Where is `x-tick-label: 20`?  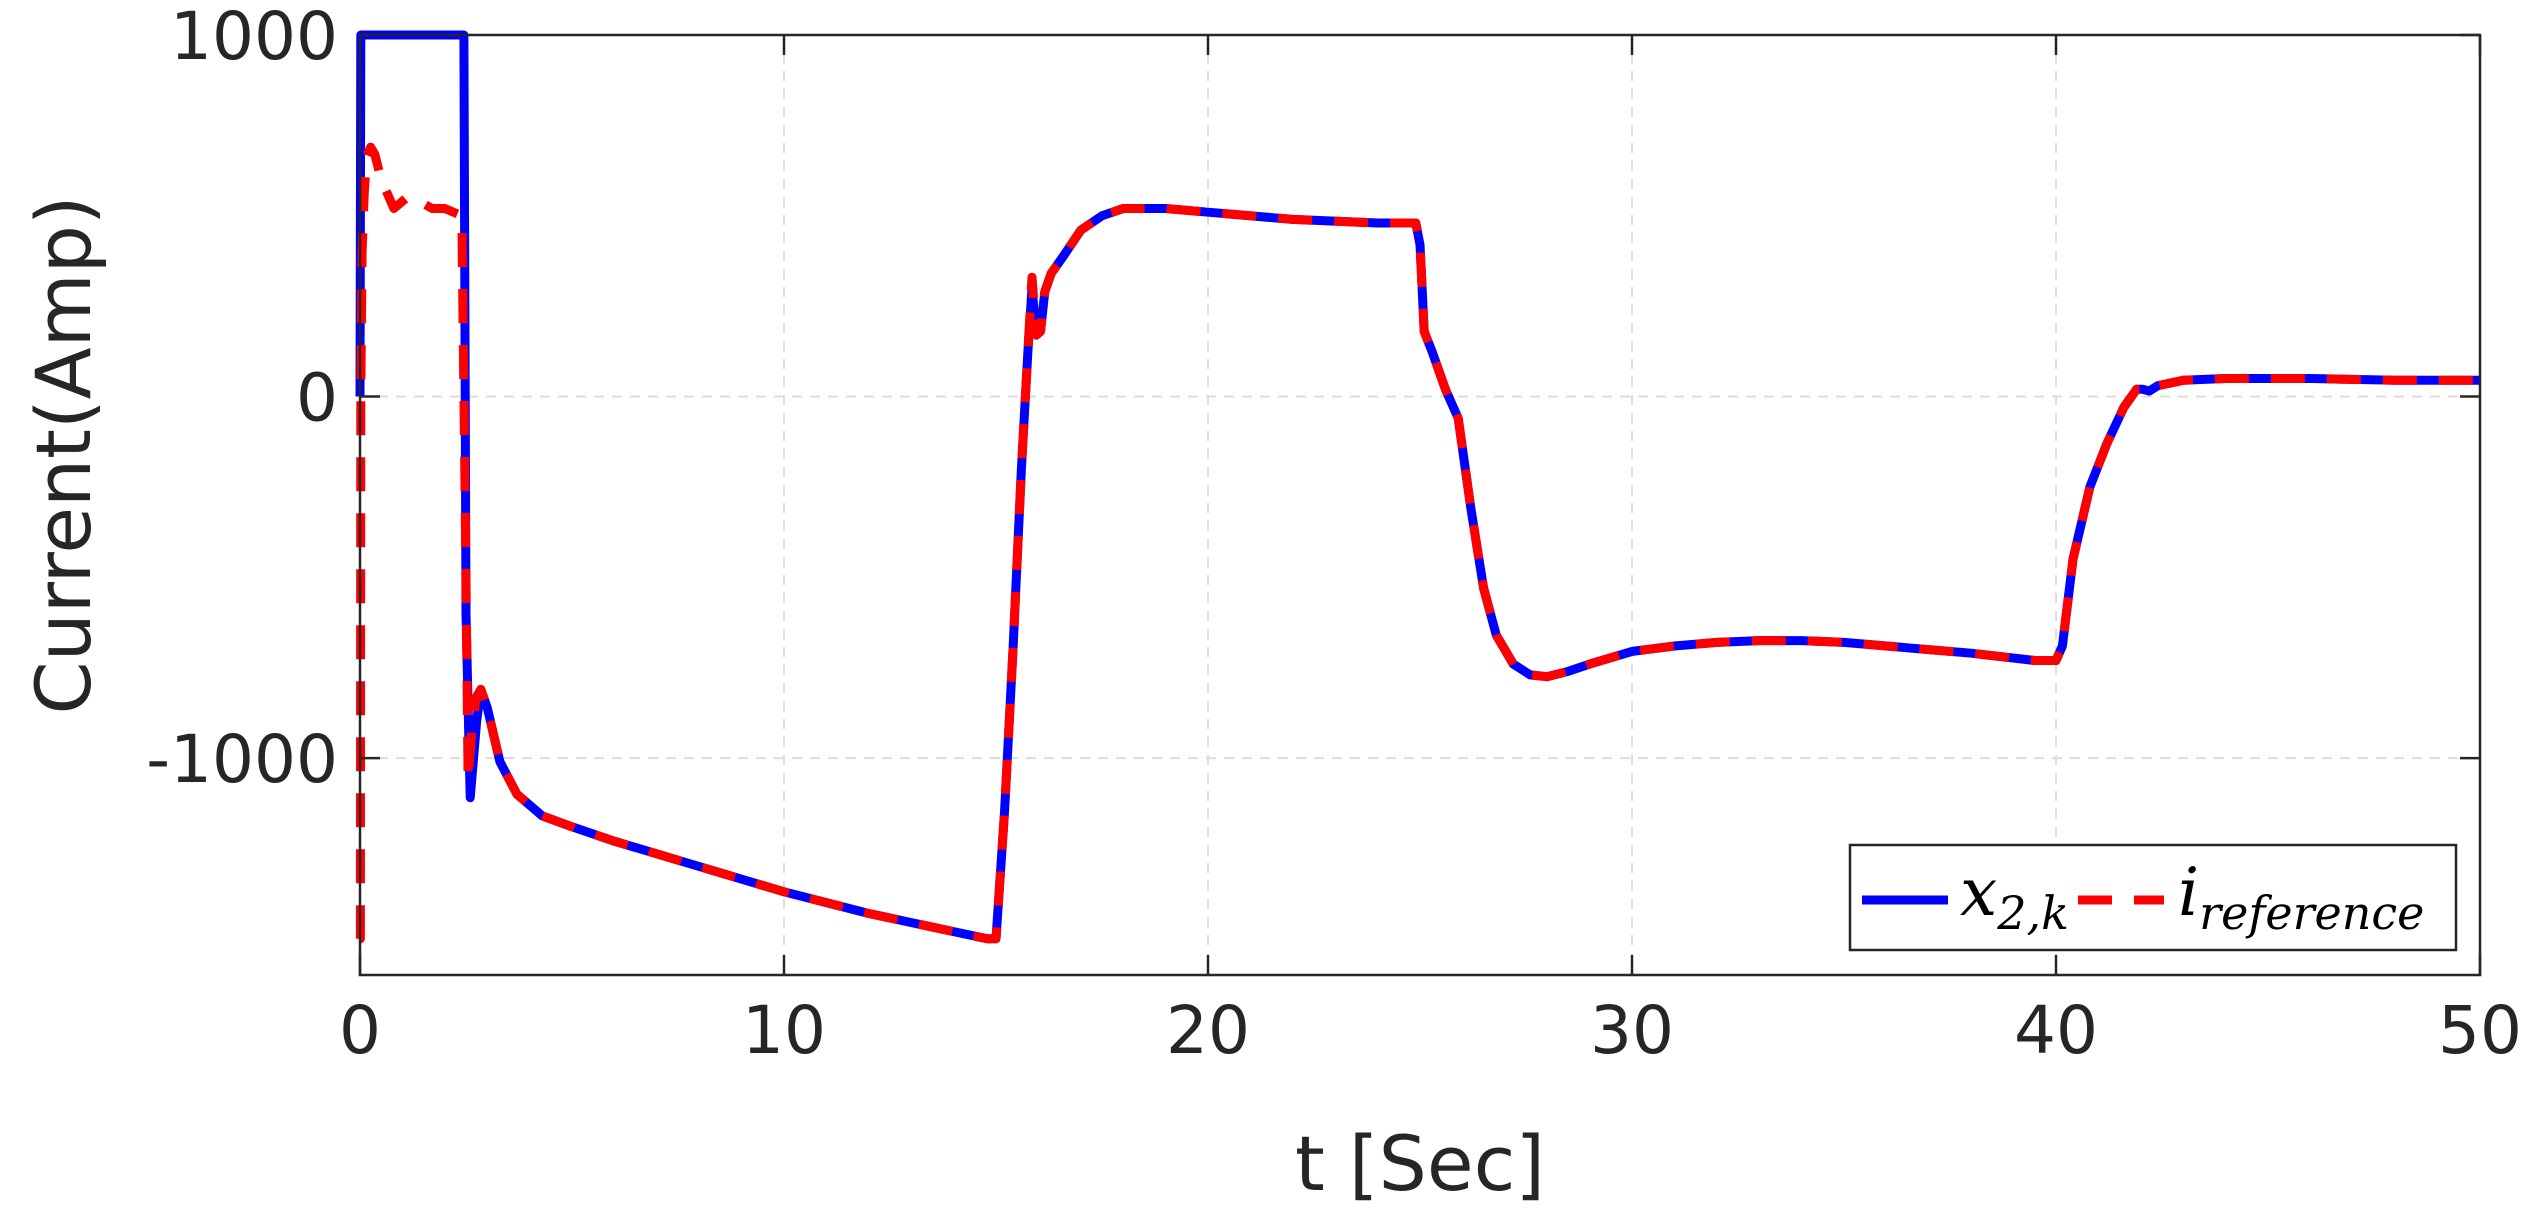 x-tick-label: 20 is located at coordinates (1208, 1030).